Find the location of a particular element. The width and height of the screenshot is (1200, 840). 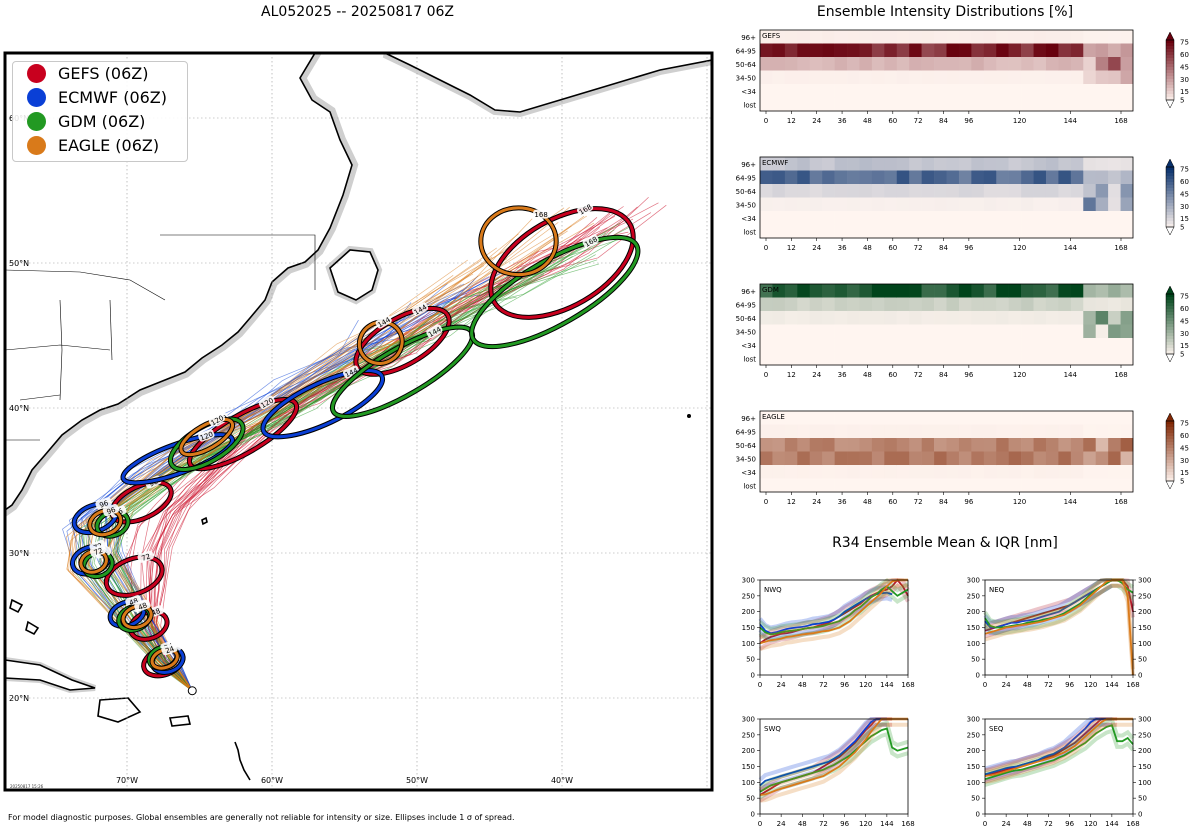

r34-x-tick-label: 120 is located at coordinates (1090, 824).